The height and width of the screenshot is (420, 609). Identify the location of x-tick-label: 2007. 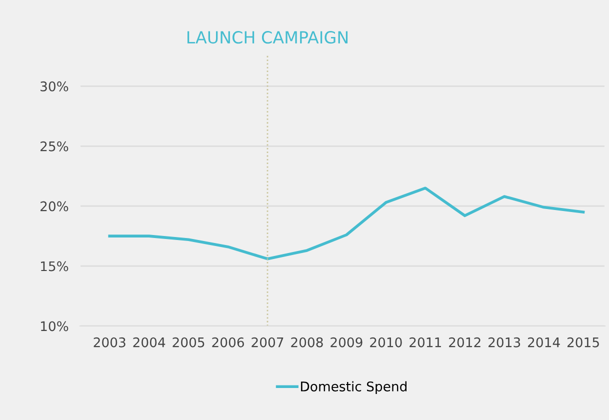
(268, 342).